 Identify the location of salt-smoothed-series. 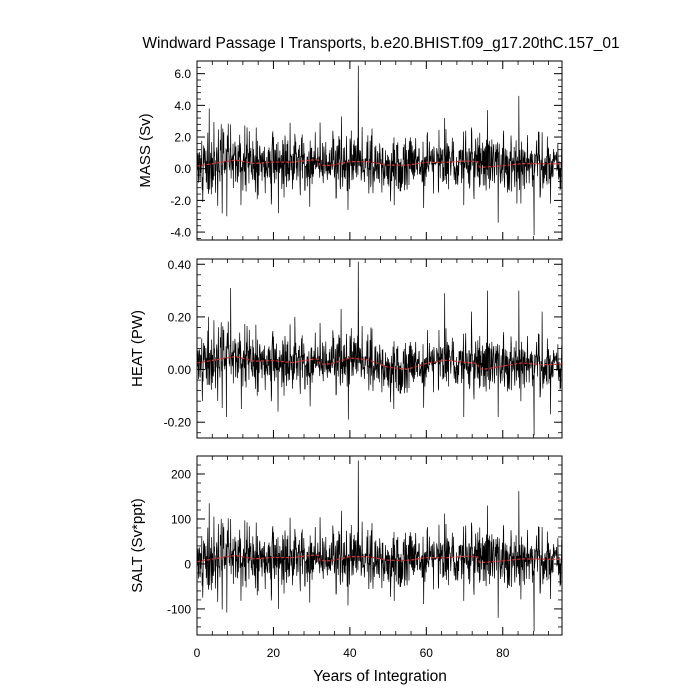
(379, 558).